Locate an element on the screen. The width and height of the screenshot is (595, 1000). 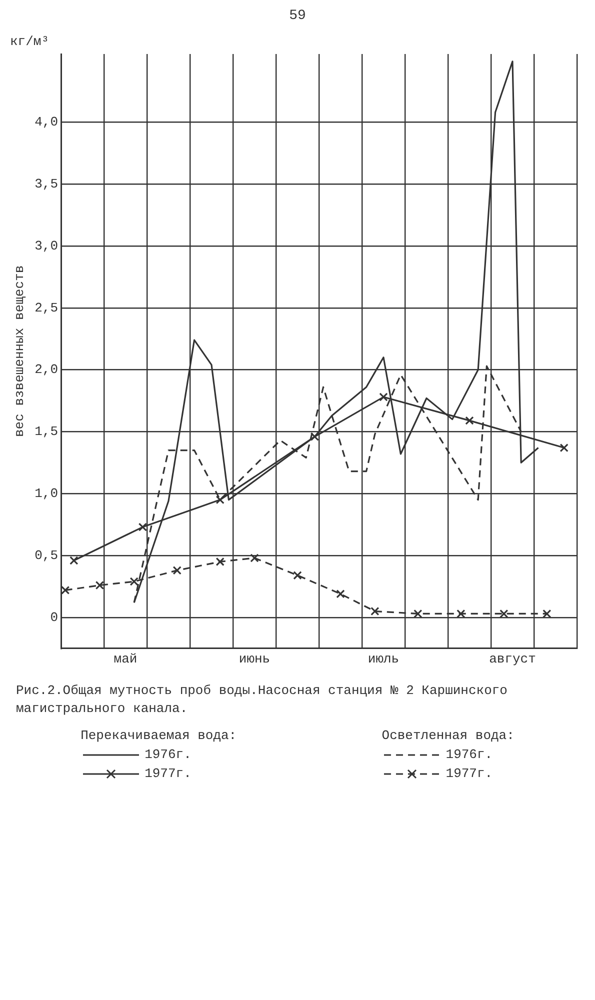
y-tick-label: 0,5 is located at coordinates (46, 555).